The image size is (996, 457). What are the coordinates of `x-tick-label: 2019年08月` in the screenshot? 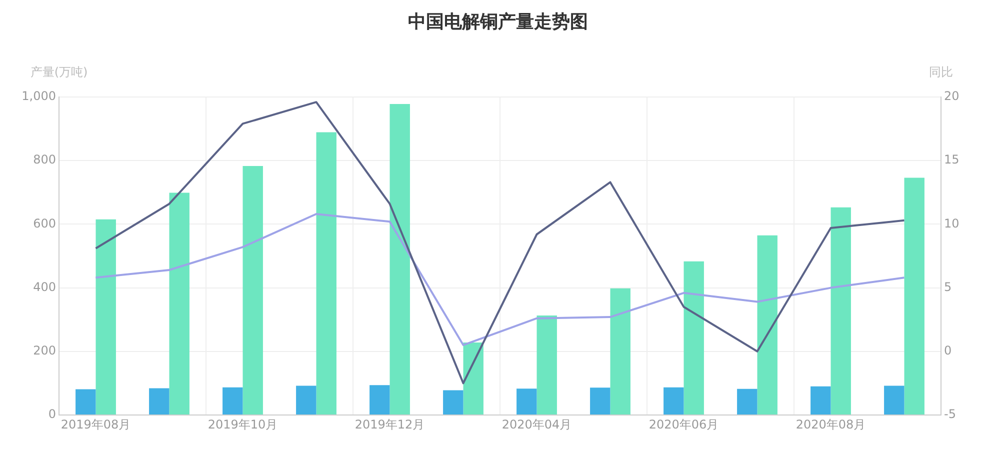 It's located at (95, 424).